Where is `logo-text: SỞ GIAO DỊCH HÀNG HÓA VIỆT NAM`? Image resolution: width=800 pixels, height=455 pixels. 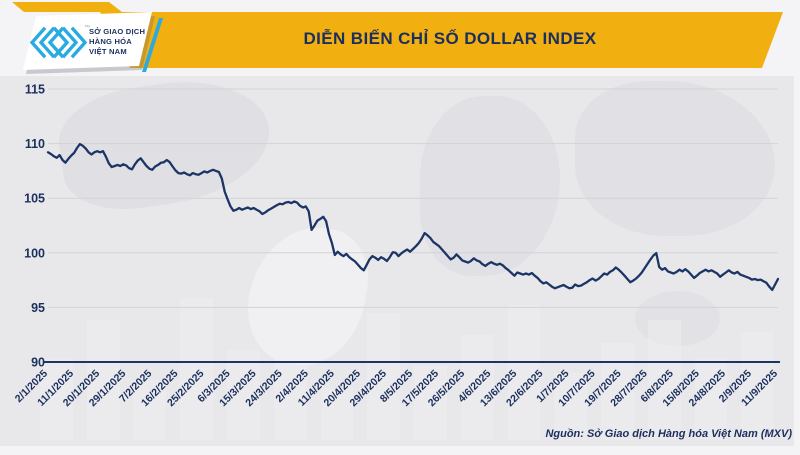 logo-text: SỞ GIAO DỊCH HÀNG HÓA VIỆT NAM is located at coordinates (124, 41).